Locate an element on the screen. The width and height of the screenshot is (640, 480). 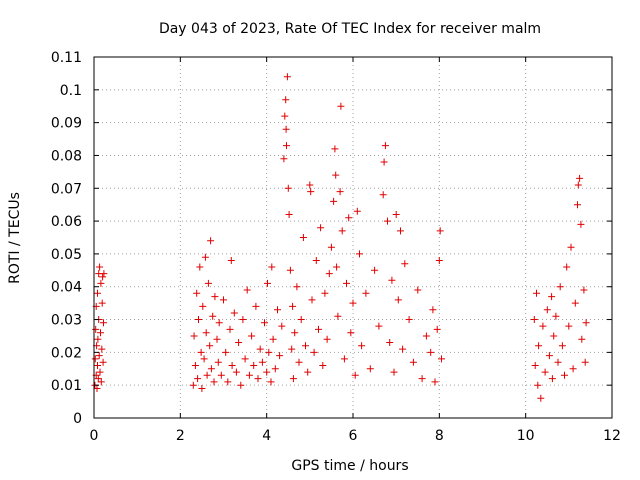
x-tick-label: 6 is located at coordinates (353, 436).